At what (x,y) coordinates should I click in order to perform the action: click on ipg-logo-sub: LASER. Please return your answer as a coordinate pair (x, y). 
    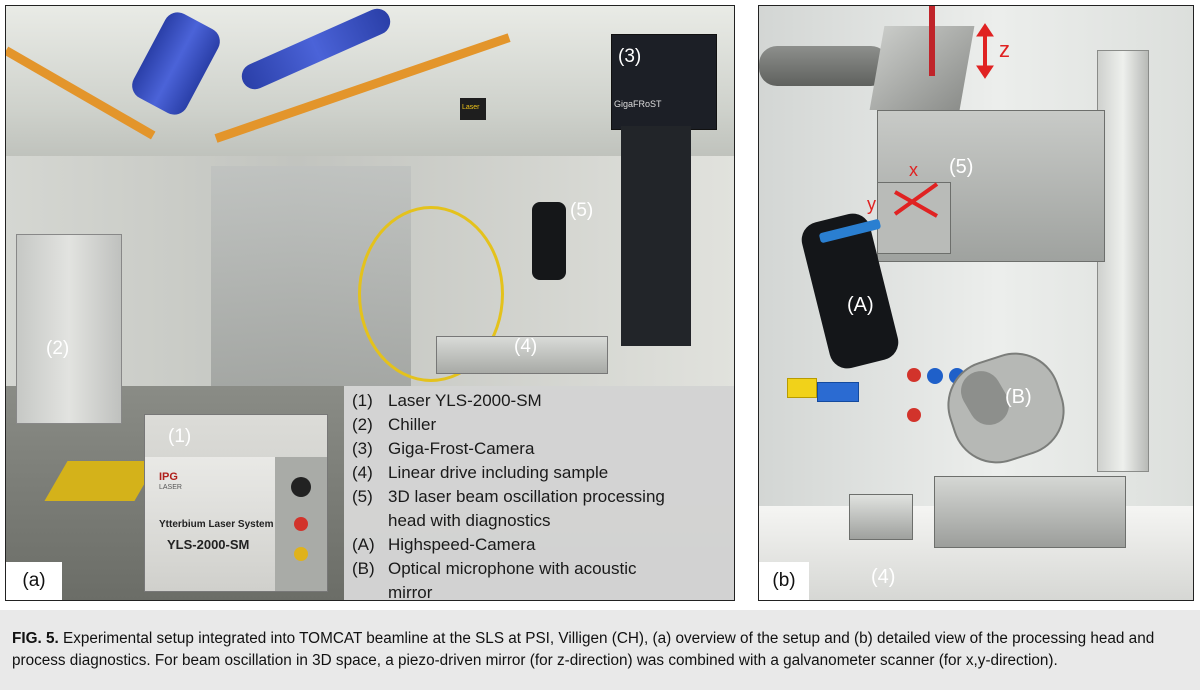
    Looking at the image, I should click on (170, 487).